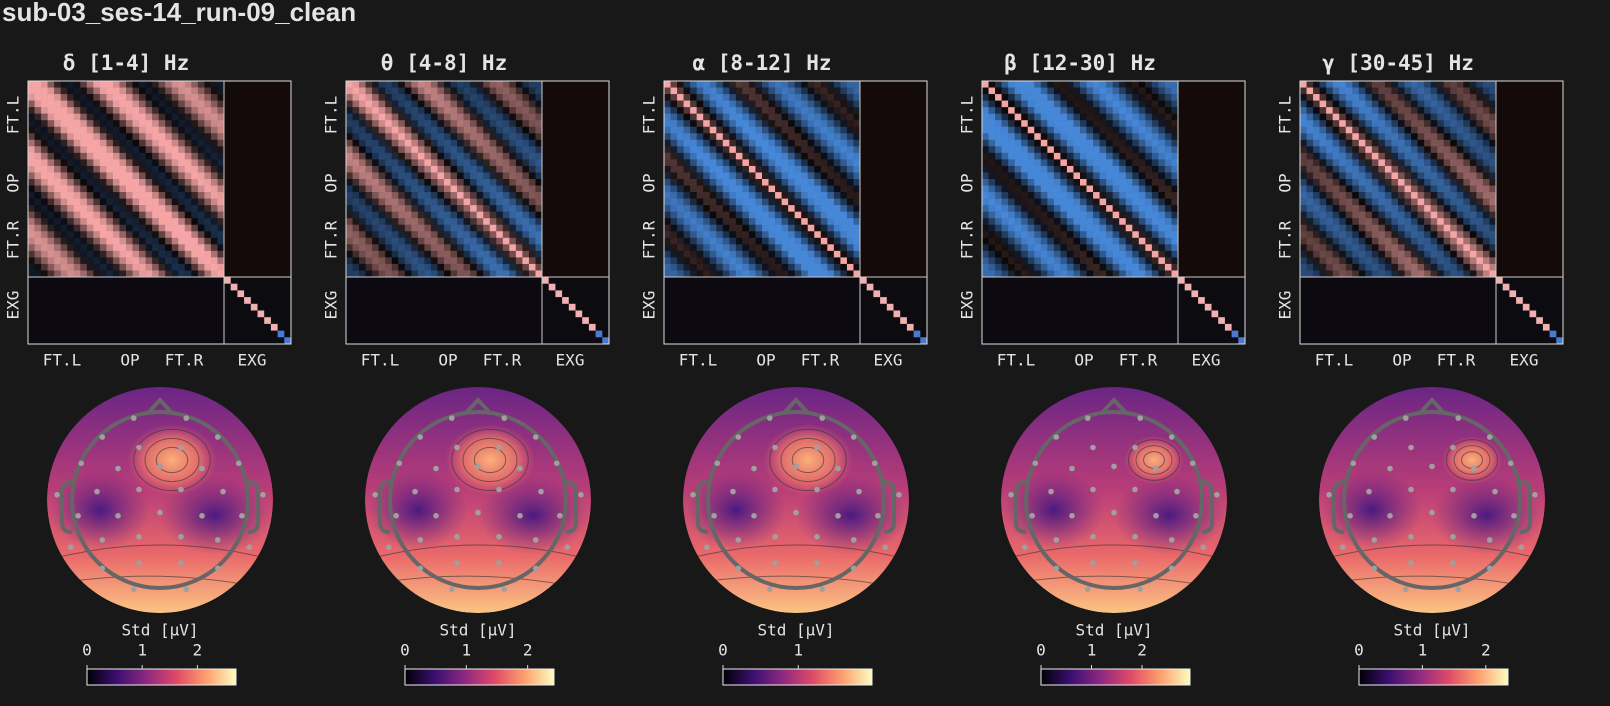 The width and height of the screenshot is (1610, 706). I want to click on x-tick-label: FT.R, so click(1138, 360).